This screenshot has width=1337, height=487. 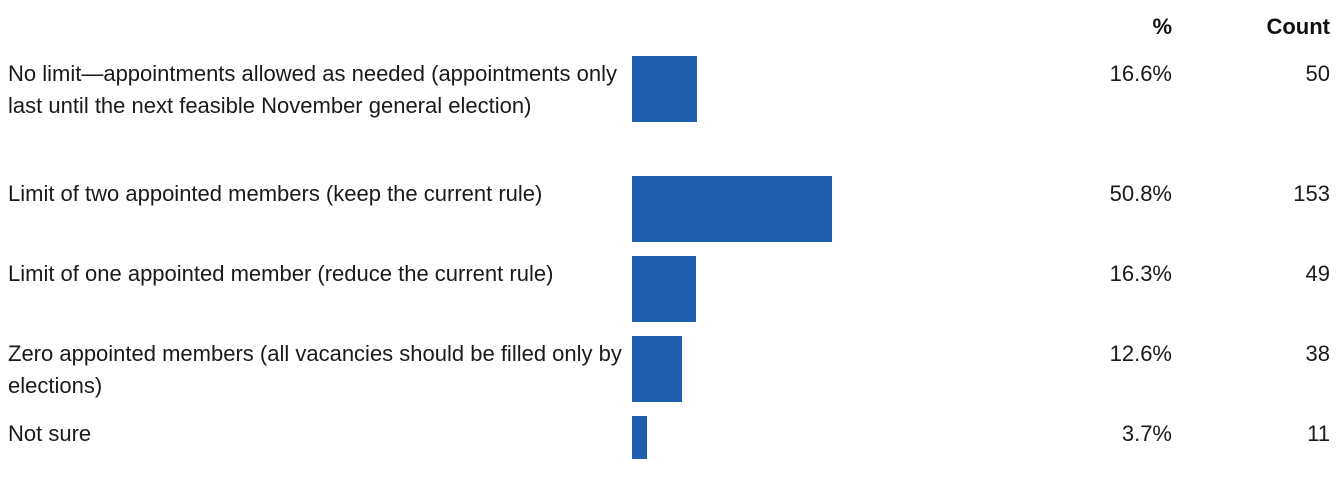 I want to click on header-percent: %, so click(x=1162, y=26).